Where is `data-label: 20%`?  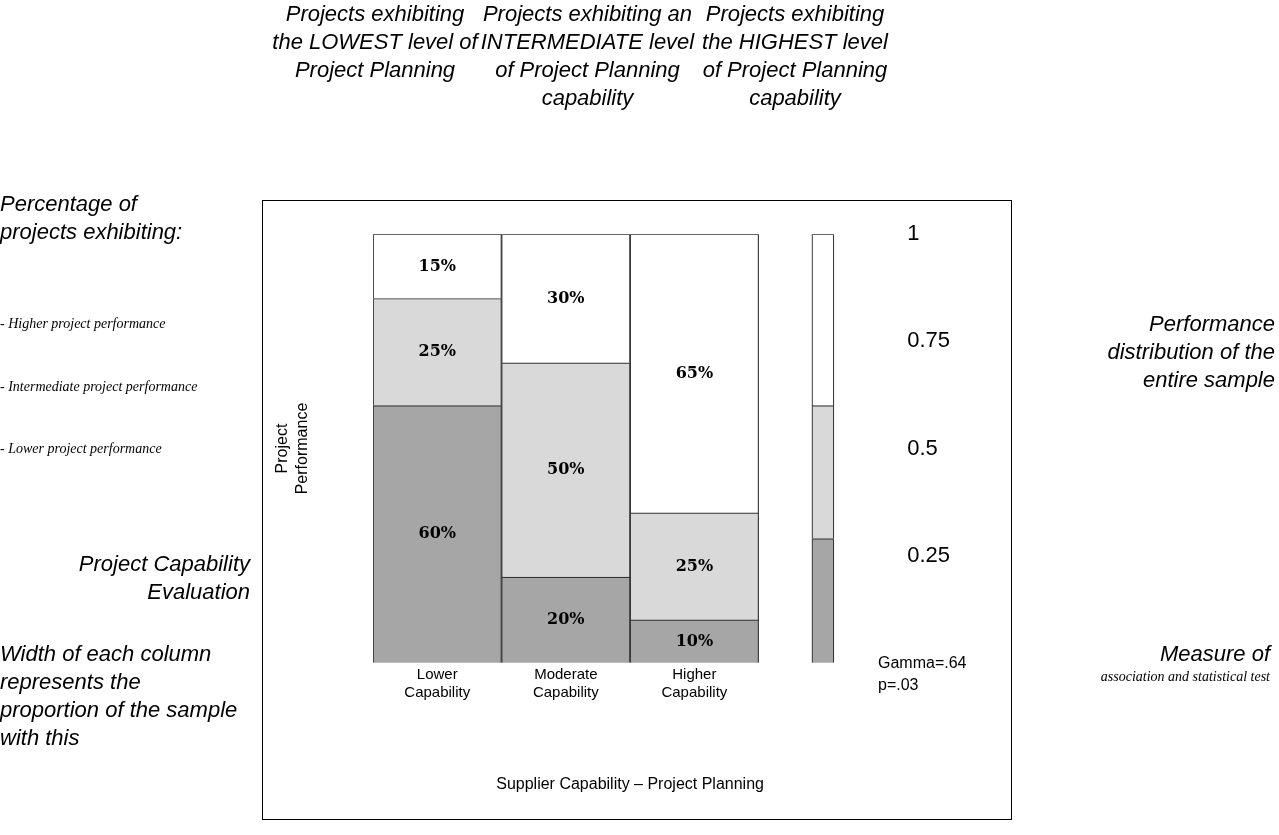 data-label: 20% is located at coordinates (566, 619).